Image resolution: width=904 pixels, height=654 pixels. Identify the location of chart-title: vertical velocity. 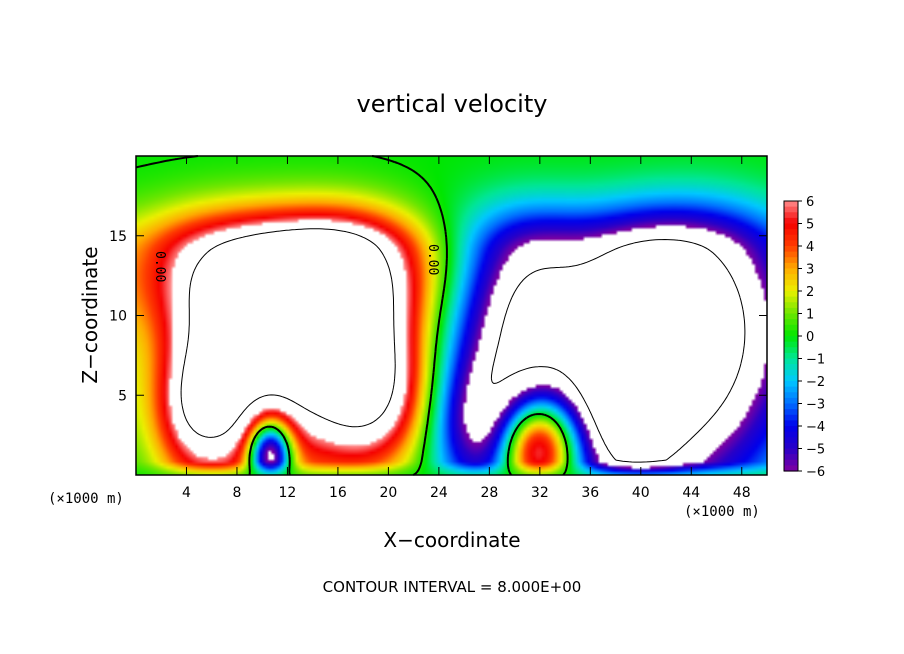
(452, 104).